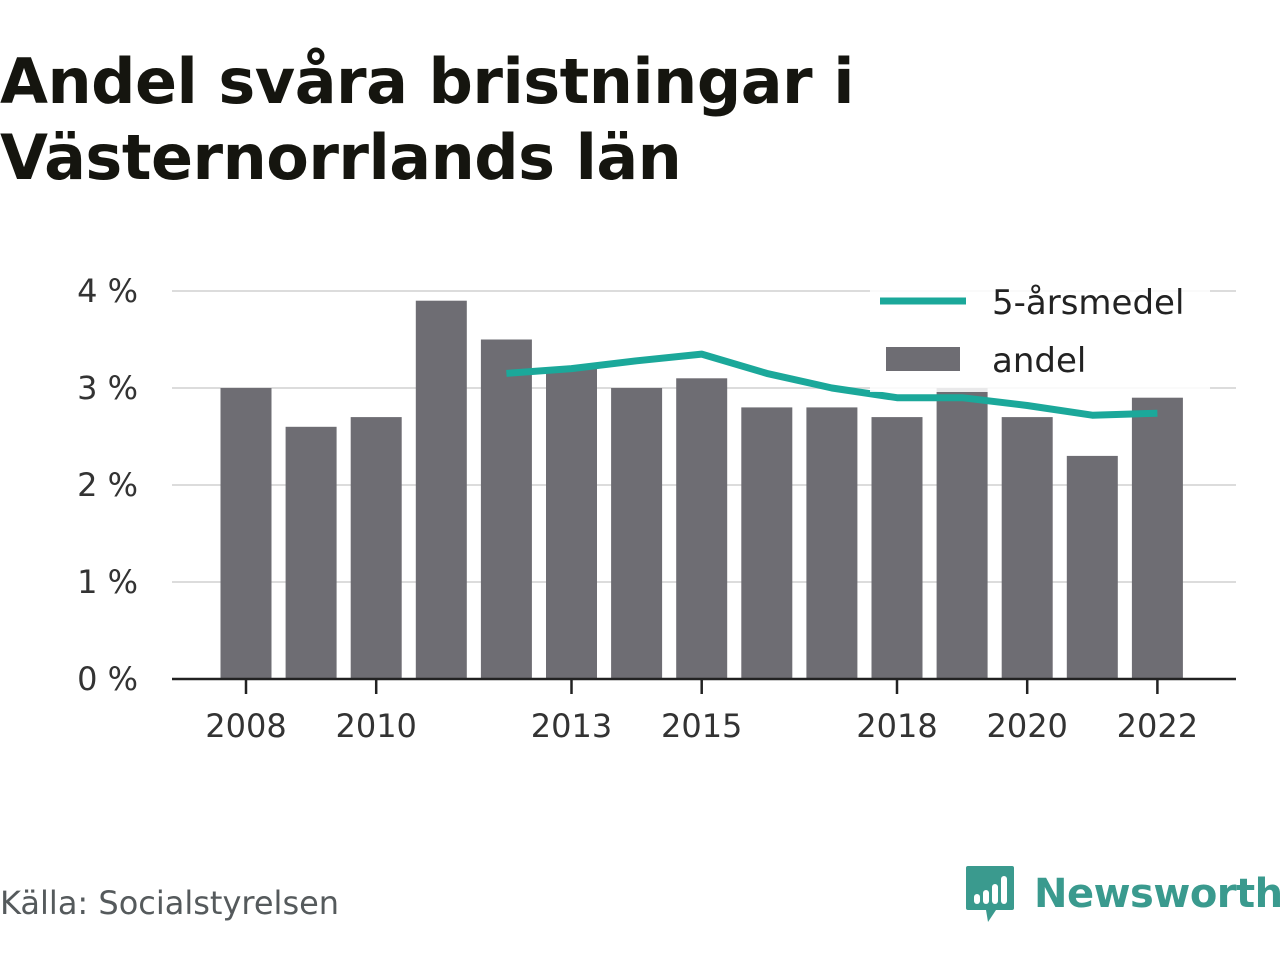 The image size is (1280, 960). Describe the element at coordinates (1157, 894) in the screenshot. I see `brand-name: Newsworthy` at that location.